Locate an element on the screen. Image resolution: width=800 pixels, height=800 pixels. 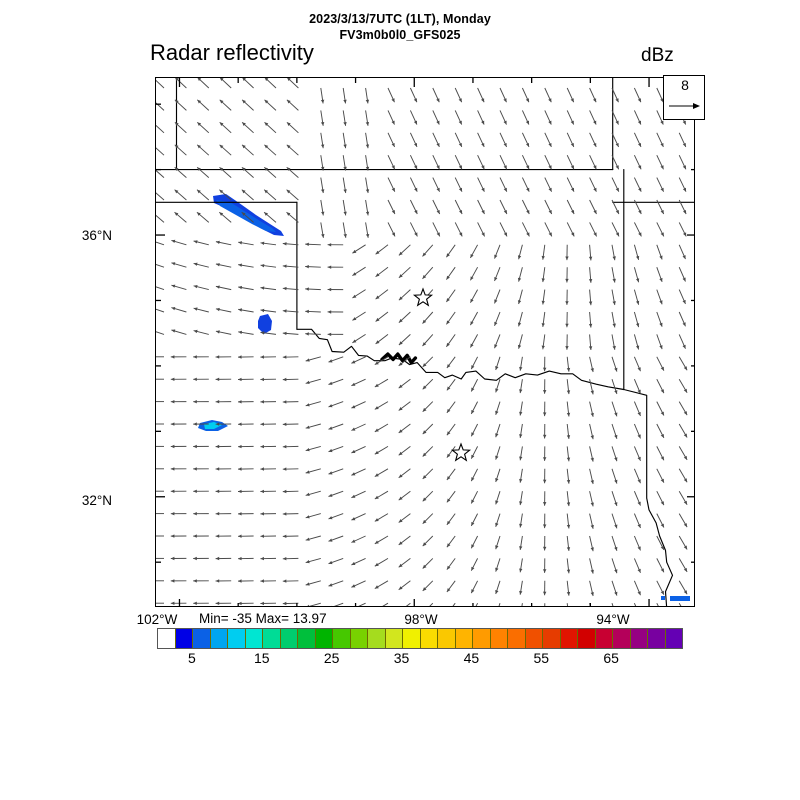
axis-label-lat-0: 36°N is located at coordinates (96, 235).